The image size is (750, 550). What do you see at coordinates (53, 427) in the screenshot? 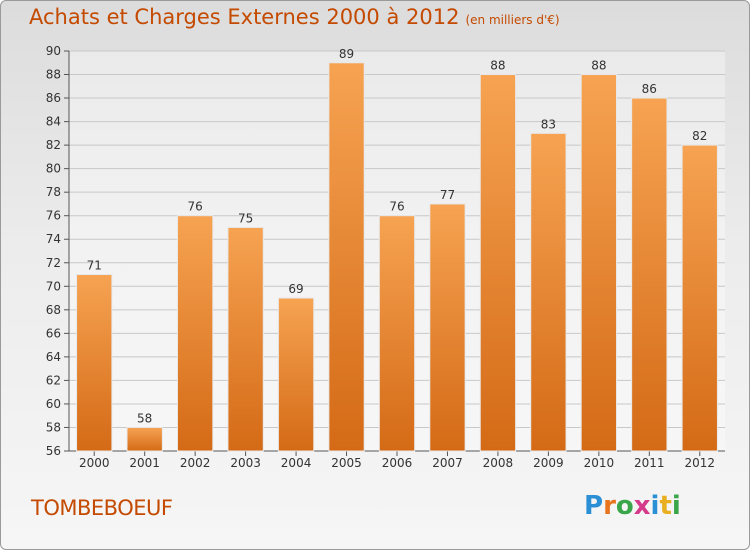
I see `y-tick-label: 58` at bounding box center [53, 427].